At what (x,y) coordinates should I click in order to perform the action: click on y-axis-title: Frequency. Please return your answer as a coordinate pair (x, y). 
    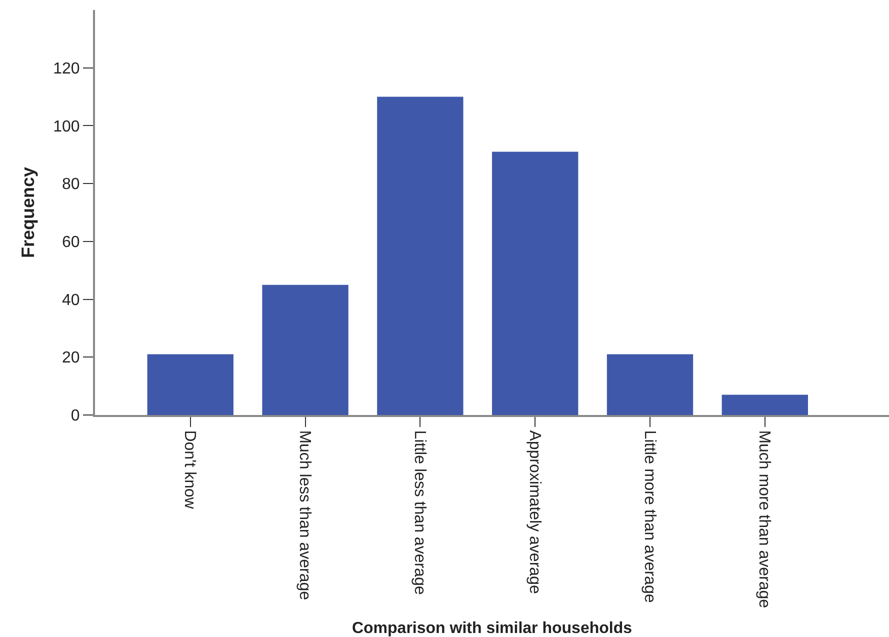
    Looking at the image, I should click on (28, 212).